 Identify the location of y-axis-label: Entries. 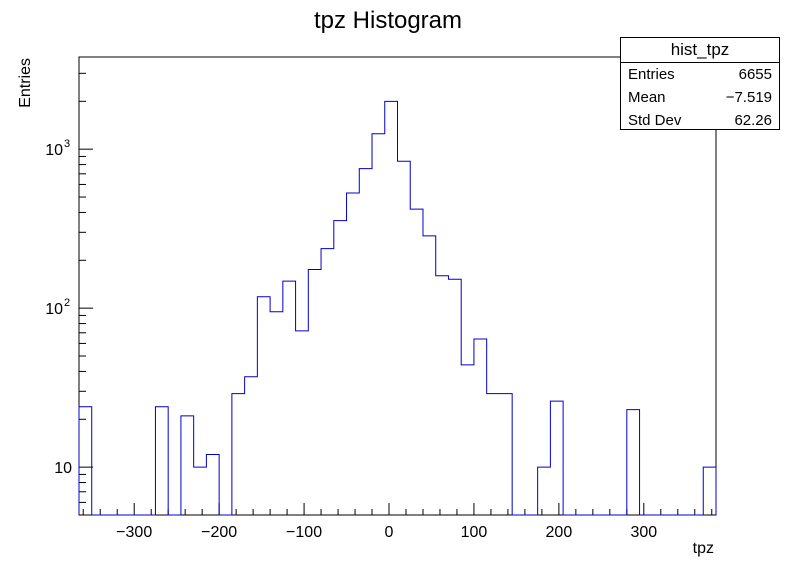
(25, 83).